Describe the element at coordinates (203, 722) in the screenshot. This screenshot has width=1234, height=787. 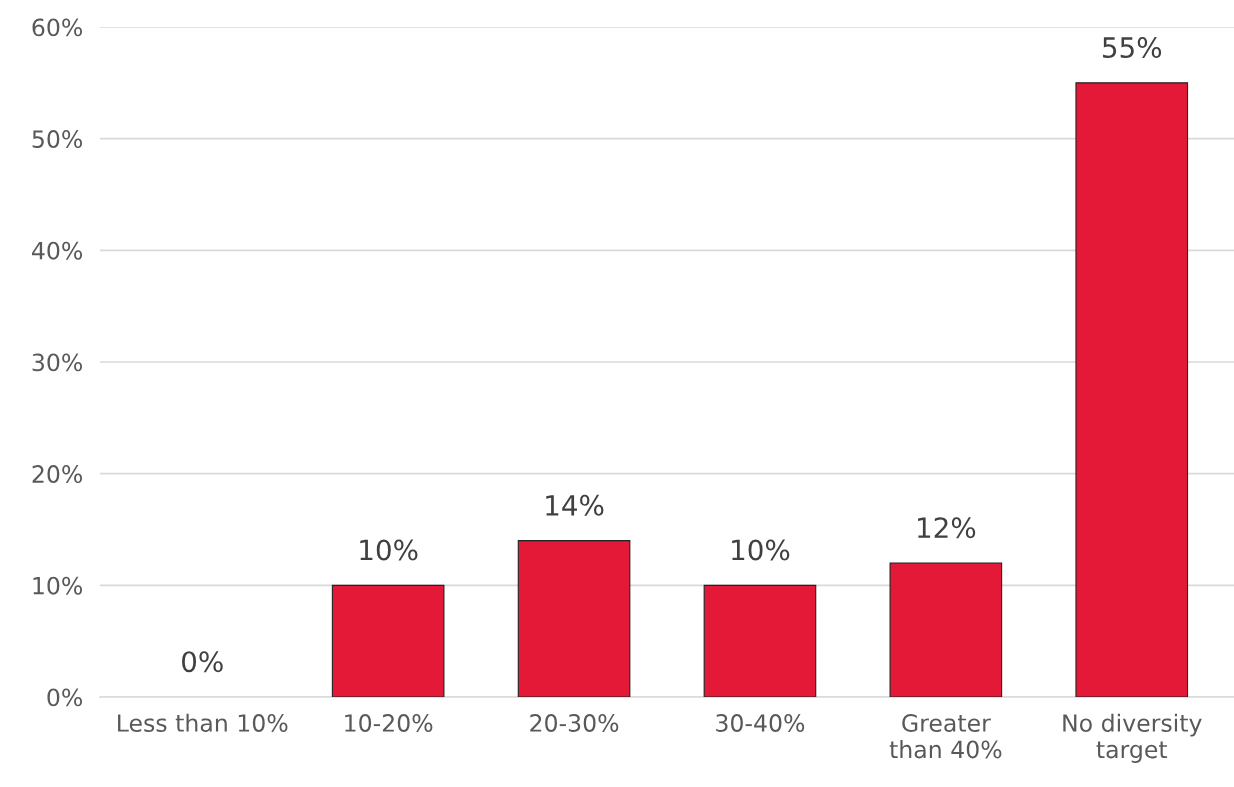
I see `x-tick-label: Less than 10%` at that location.